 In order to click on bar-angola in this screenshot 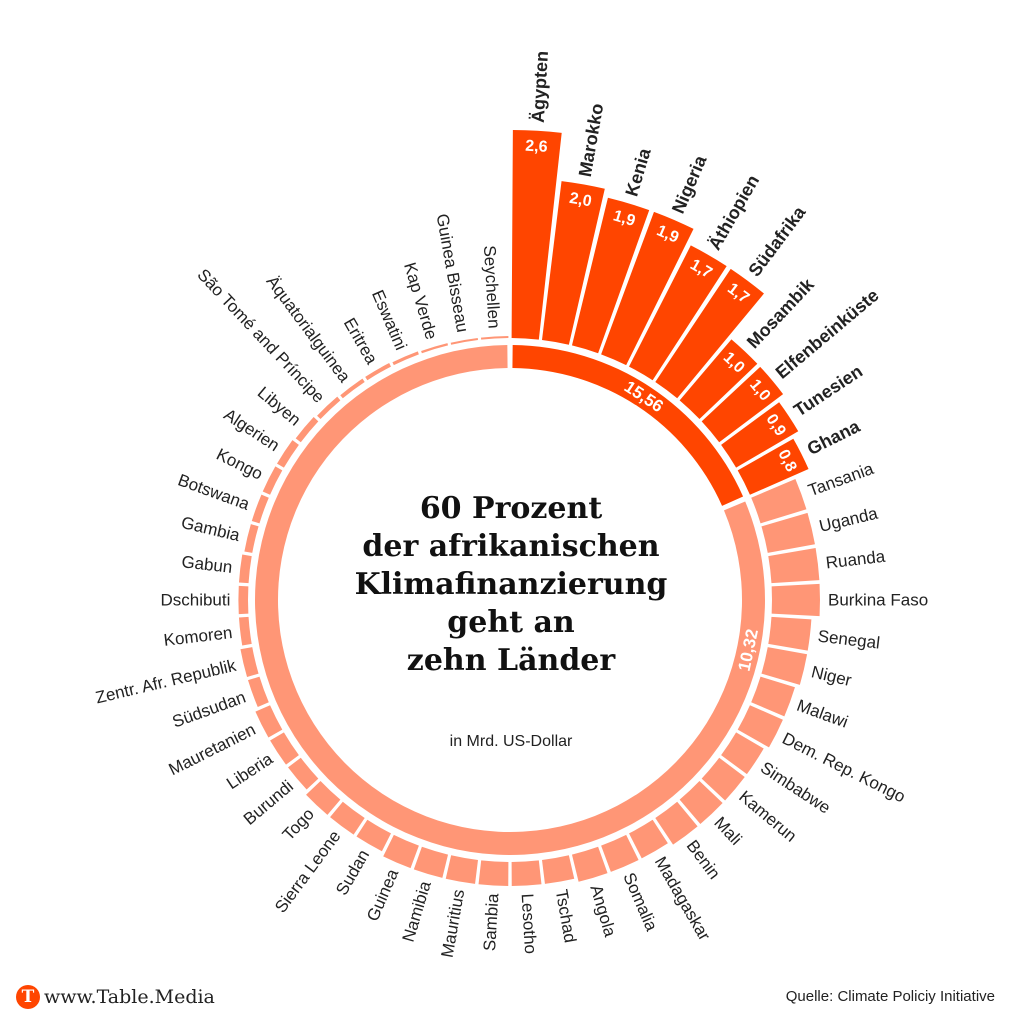, I will do `click(589, 864)`.